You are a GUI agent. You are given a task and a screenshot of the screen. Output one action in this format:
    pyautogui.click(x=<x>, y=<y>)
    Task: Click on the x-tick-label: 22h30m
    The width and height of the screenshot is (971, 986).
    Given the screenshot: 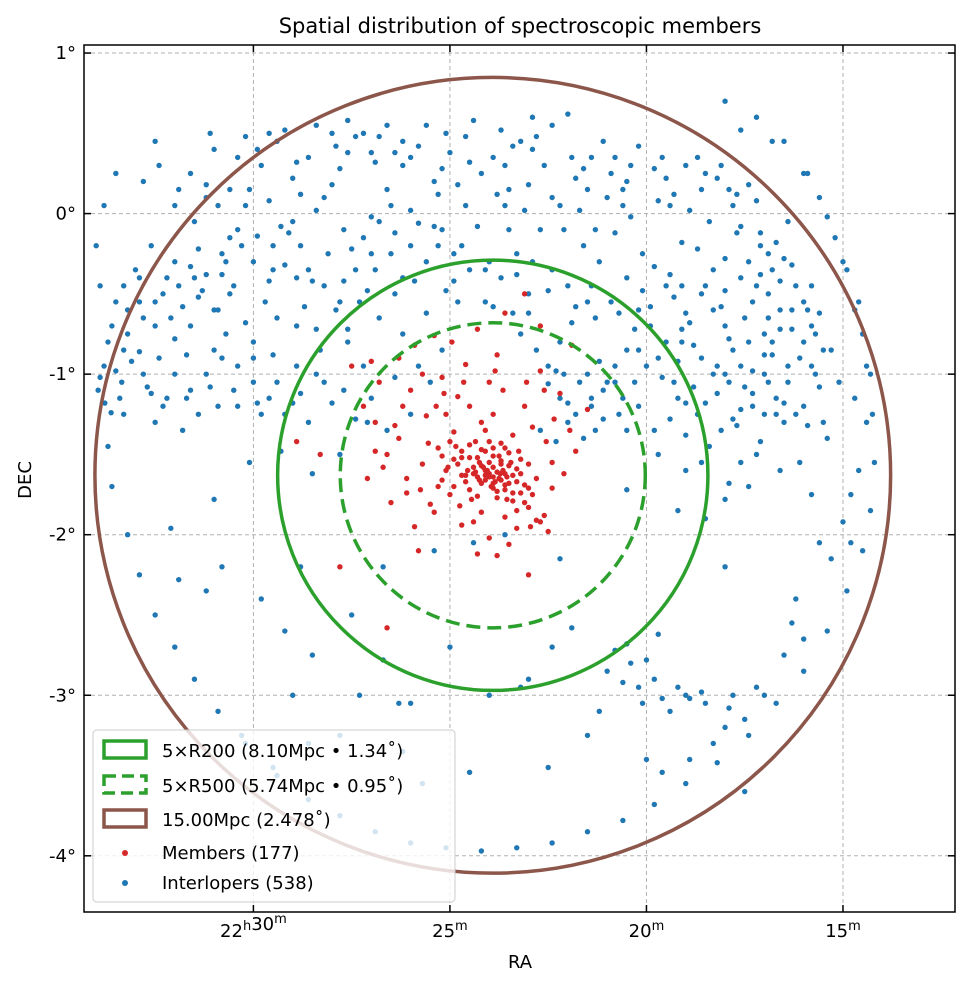 What is the action you would take?
    pyautogui.click(x=253, y=927)
    